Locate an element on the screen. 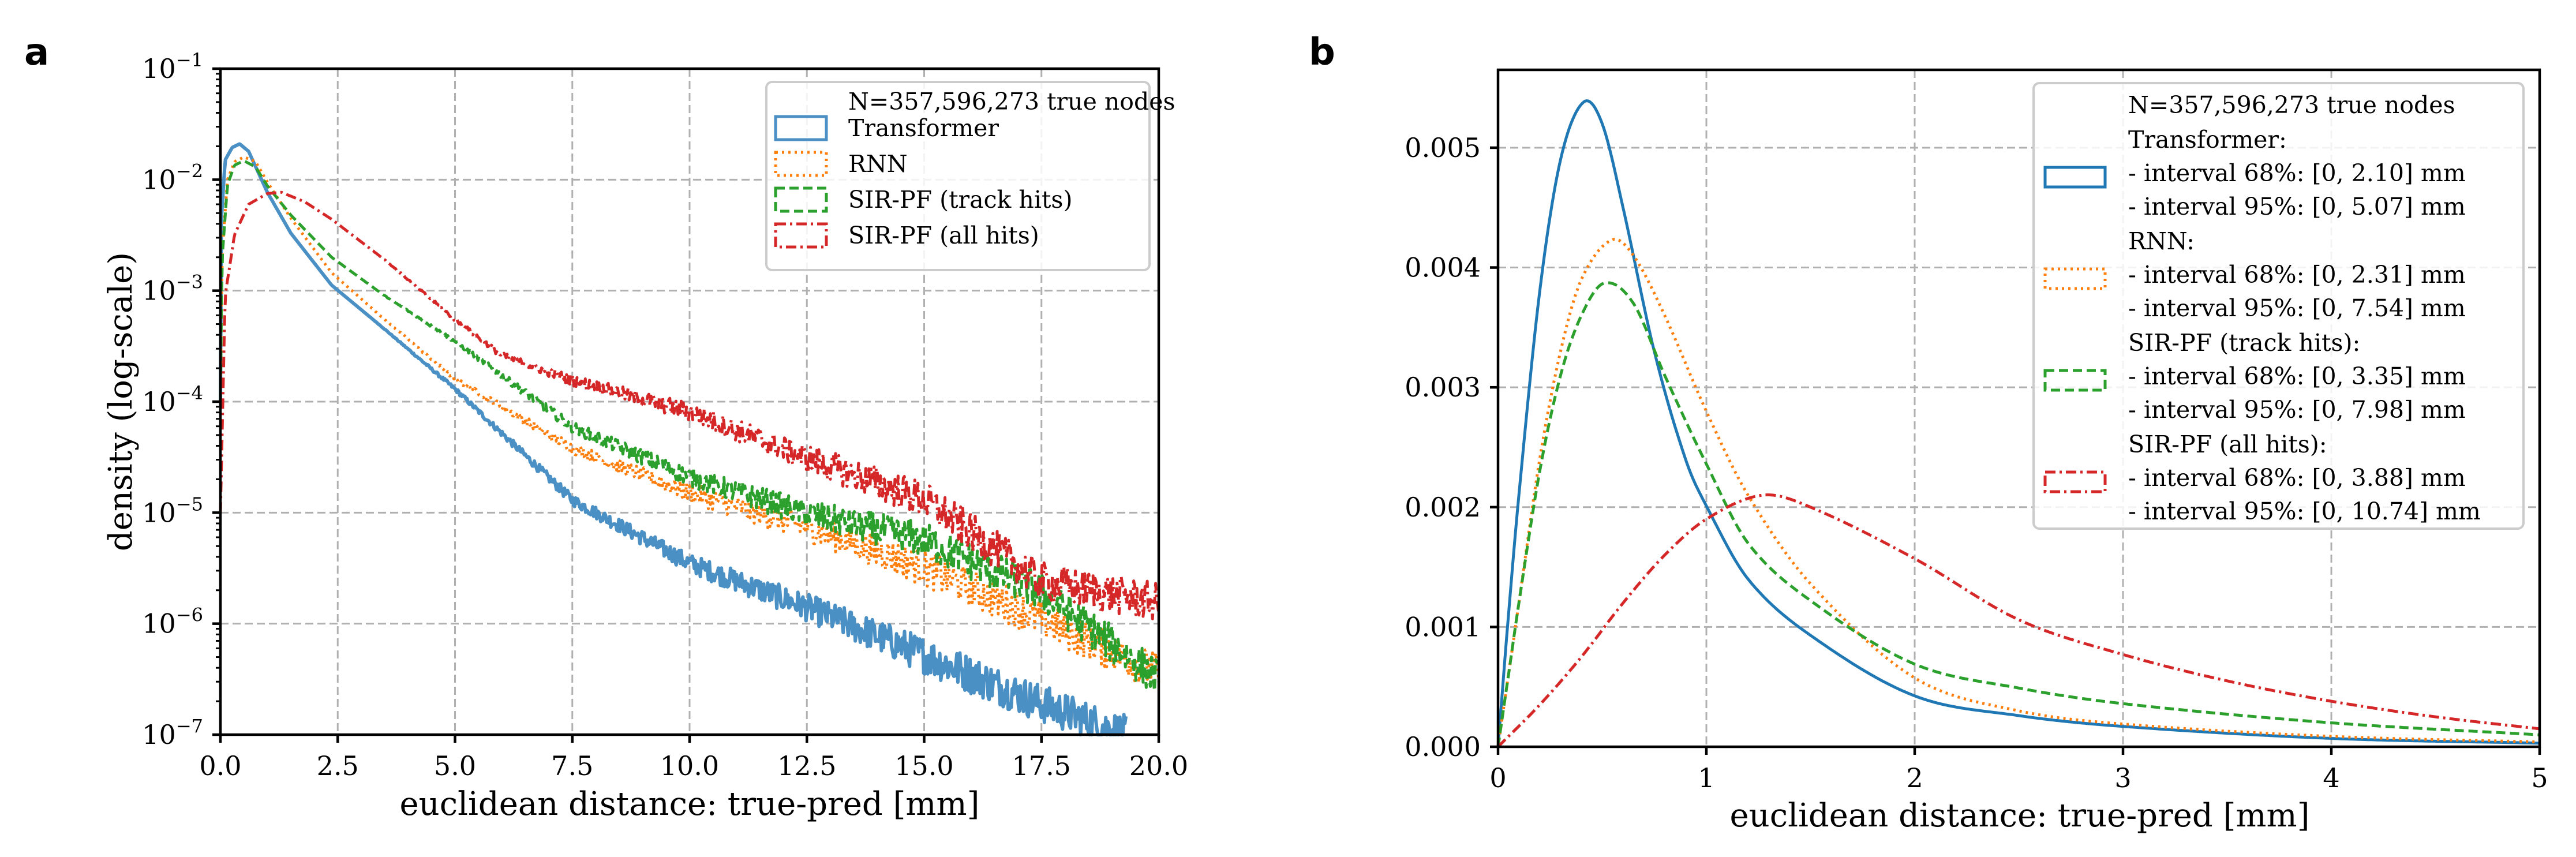 This screenshot has width=2576, height=857. b-y-tick-label: 0.001 is located at coordinates (1443, 626).